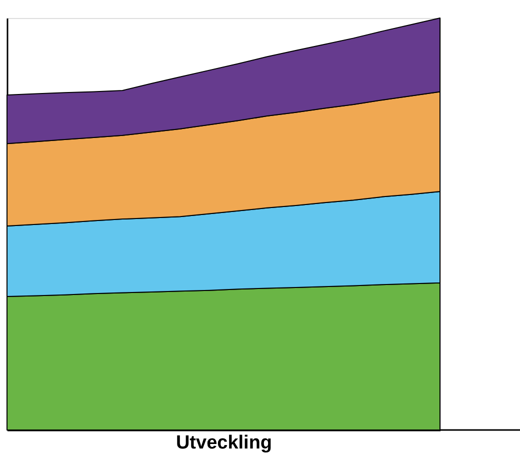 This screenshot has width=520, height=470. Describe the element at coordinates (224, 443) in the screenshot. I see `x-axis-title: Utveckling` at that location.